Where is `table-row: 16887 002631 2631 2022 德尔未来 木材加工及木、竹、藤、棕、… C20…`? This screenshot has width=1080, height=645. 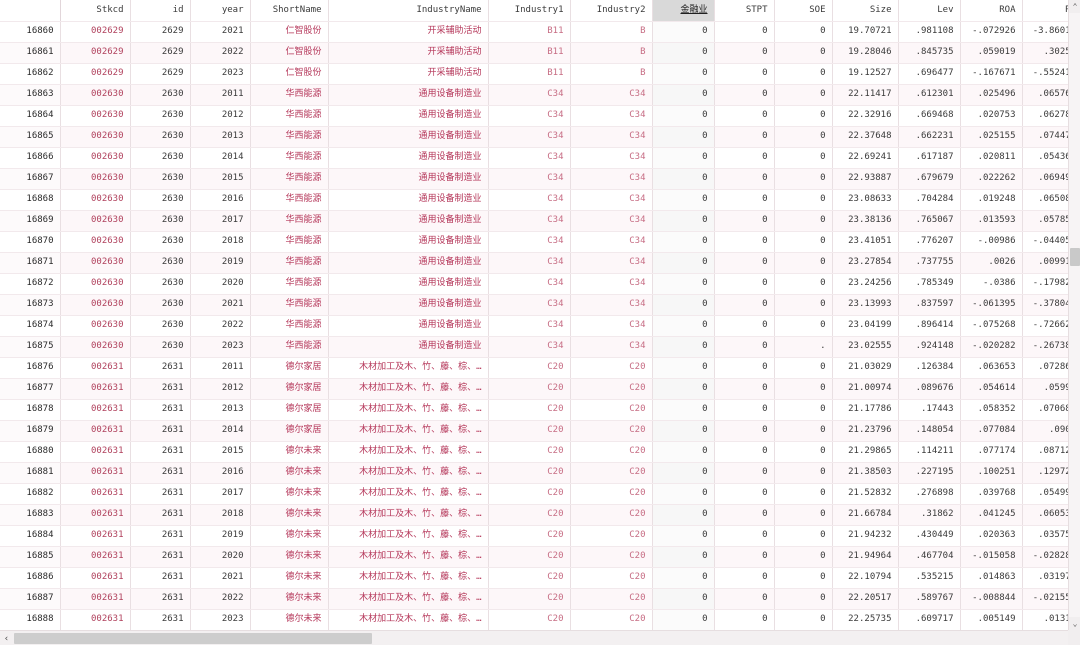
table-row: 16887 002631 2631 2022 德尔未来 木材加工及木、竹、藤、棕、… C20… is located at coordinates (534, 599).